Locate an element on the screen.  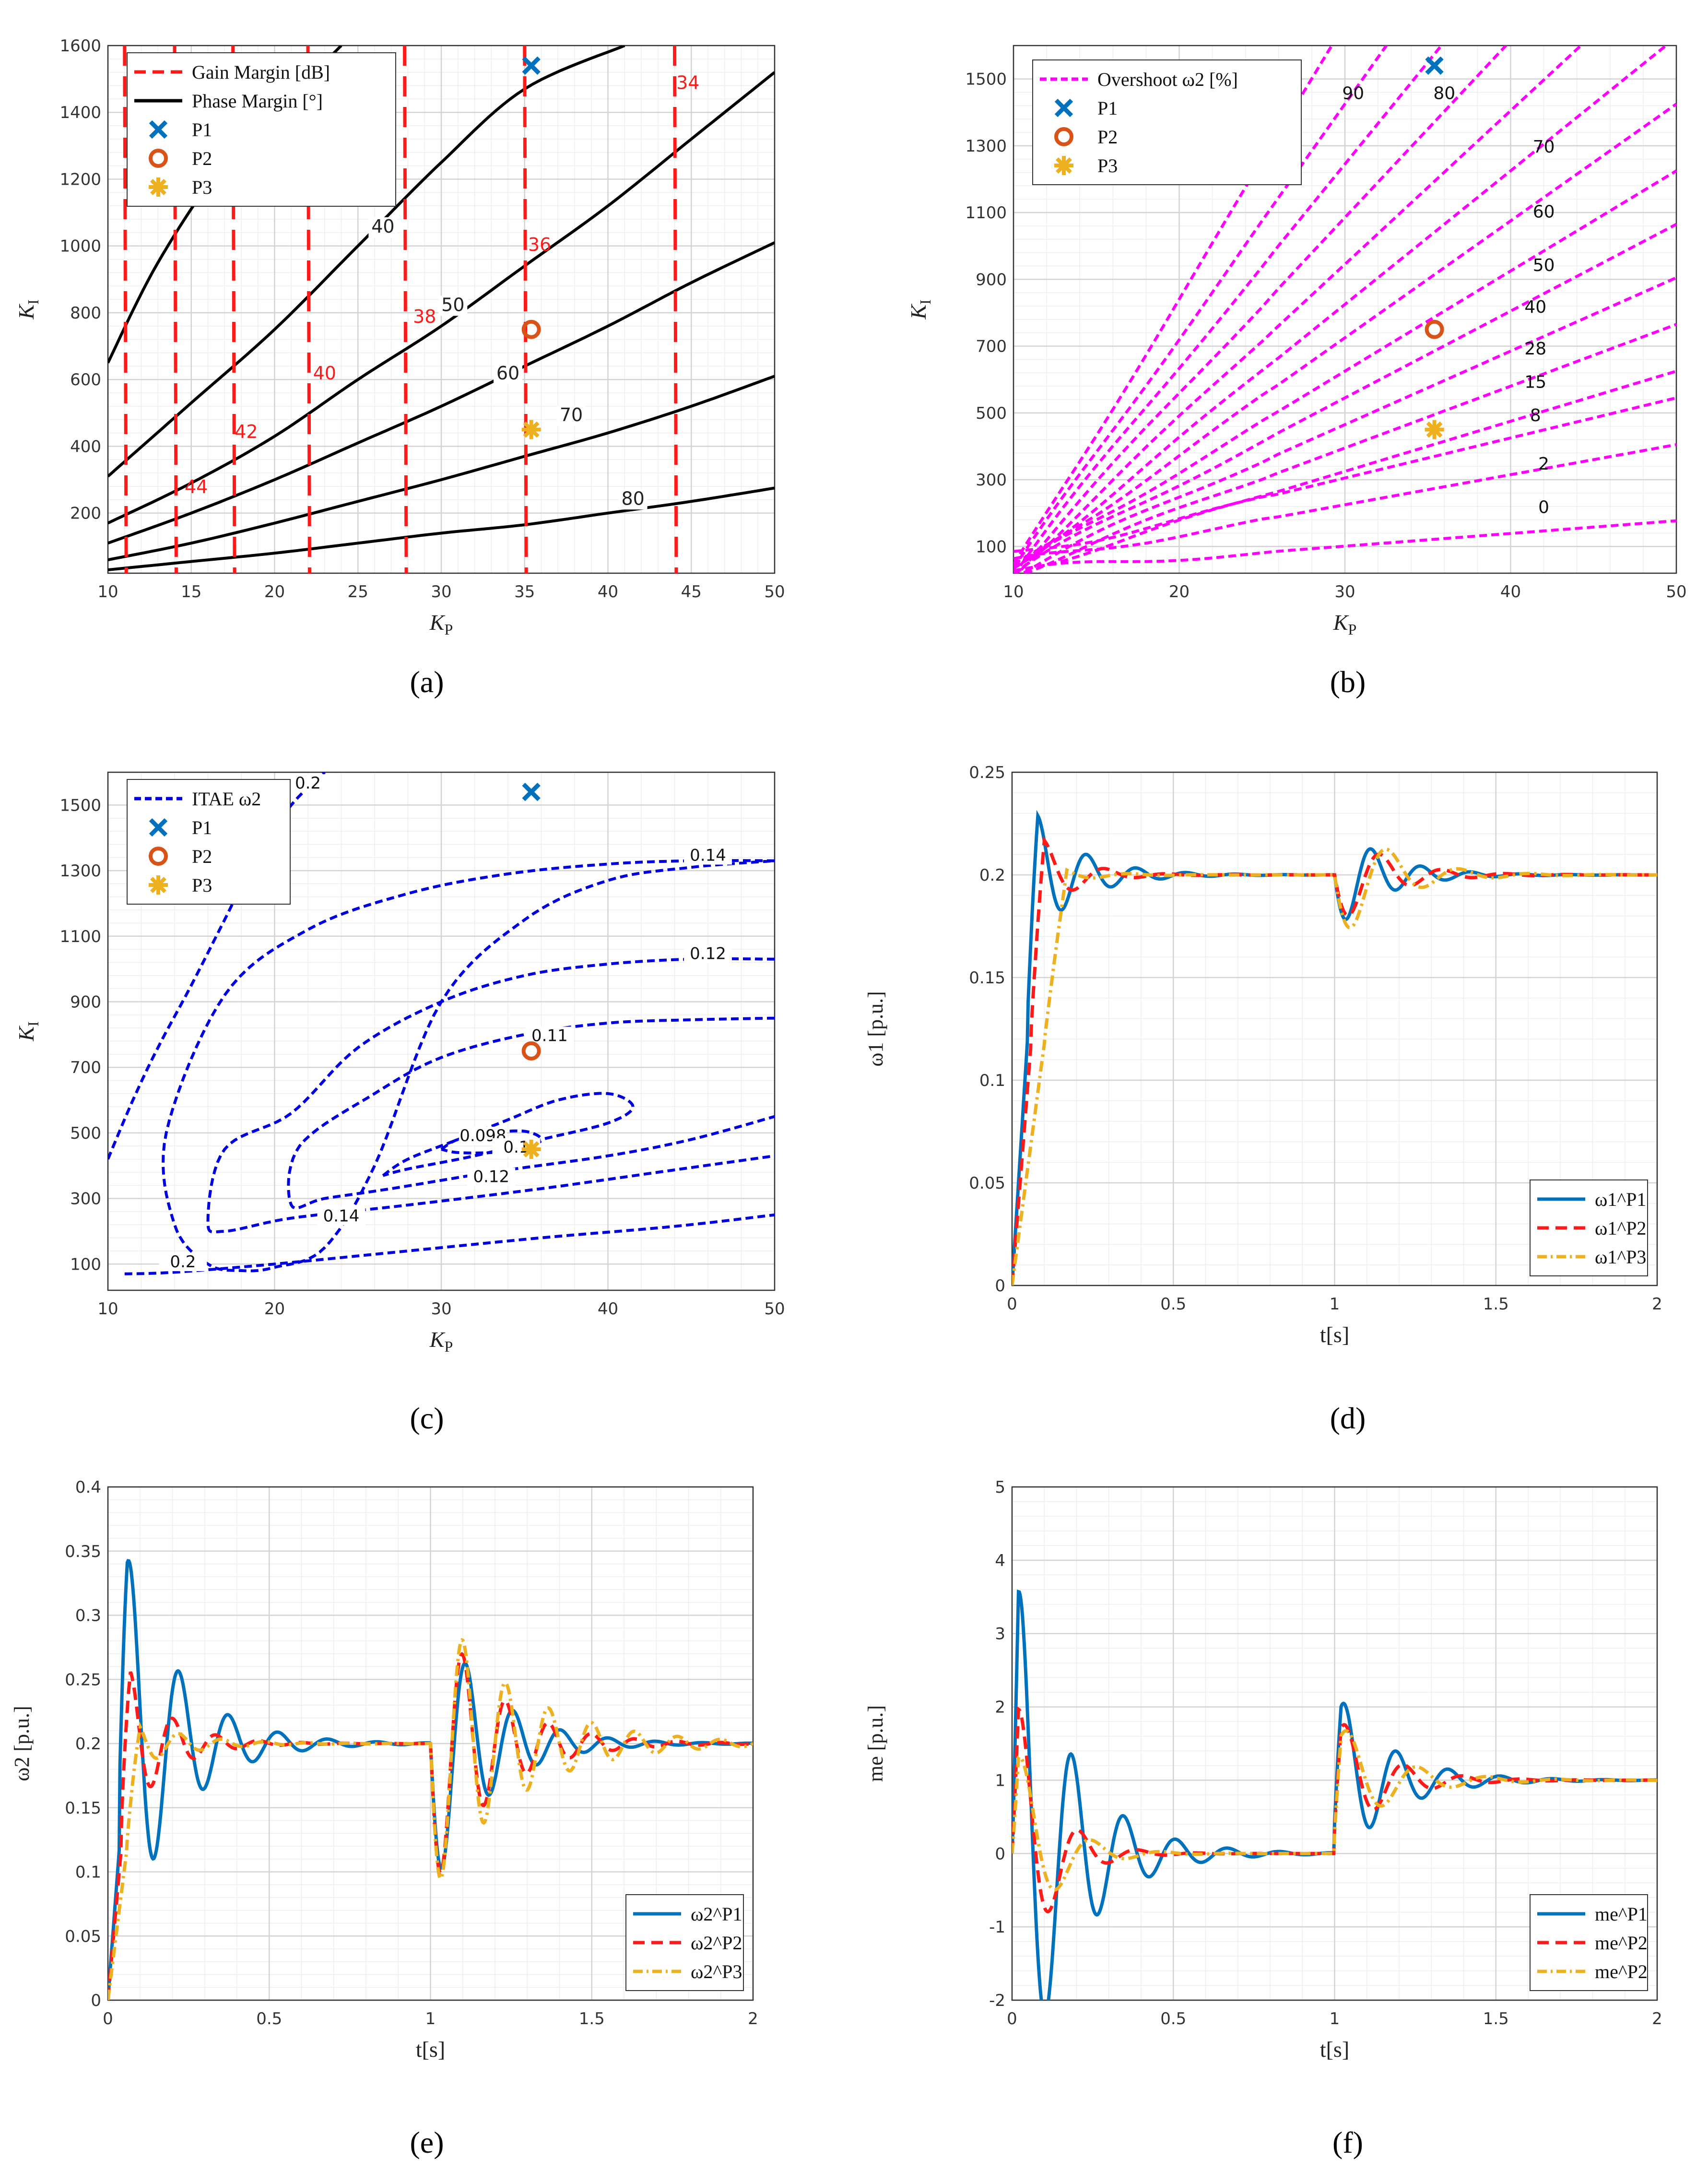
y-tick-label: 400 is located at coordinates (85, 446).